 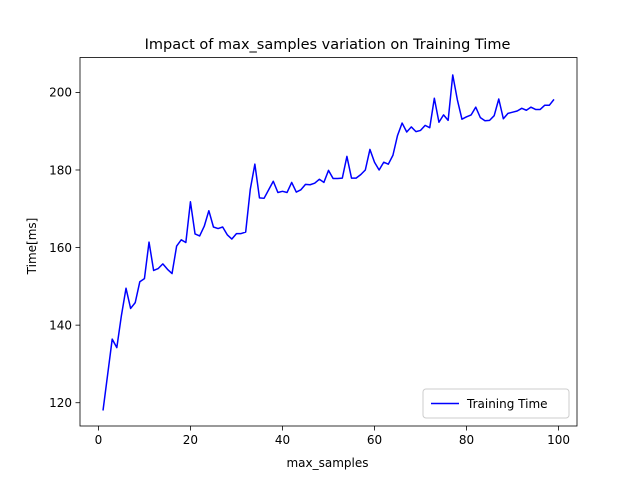 What do you see at coordinates (60, 170) in the screenshot?
I see `y-tick-label: 180` at bounding box center [60, 170].